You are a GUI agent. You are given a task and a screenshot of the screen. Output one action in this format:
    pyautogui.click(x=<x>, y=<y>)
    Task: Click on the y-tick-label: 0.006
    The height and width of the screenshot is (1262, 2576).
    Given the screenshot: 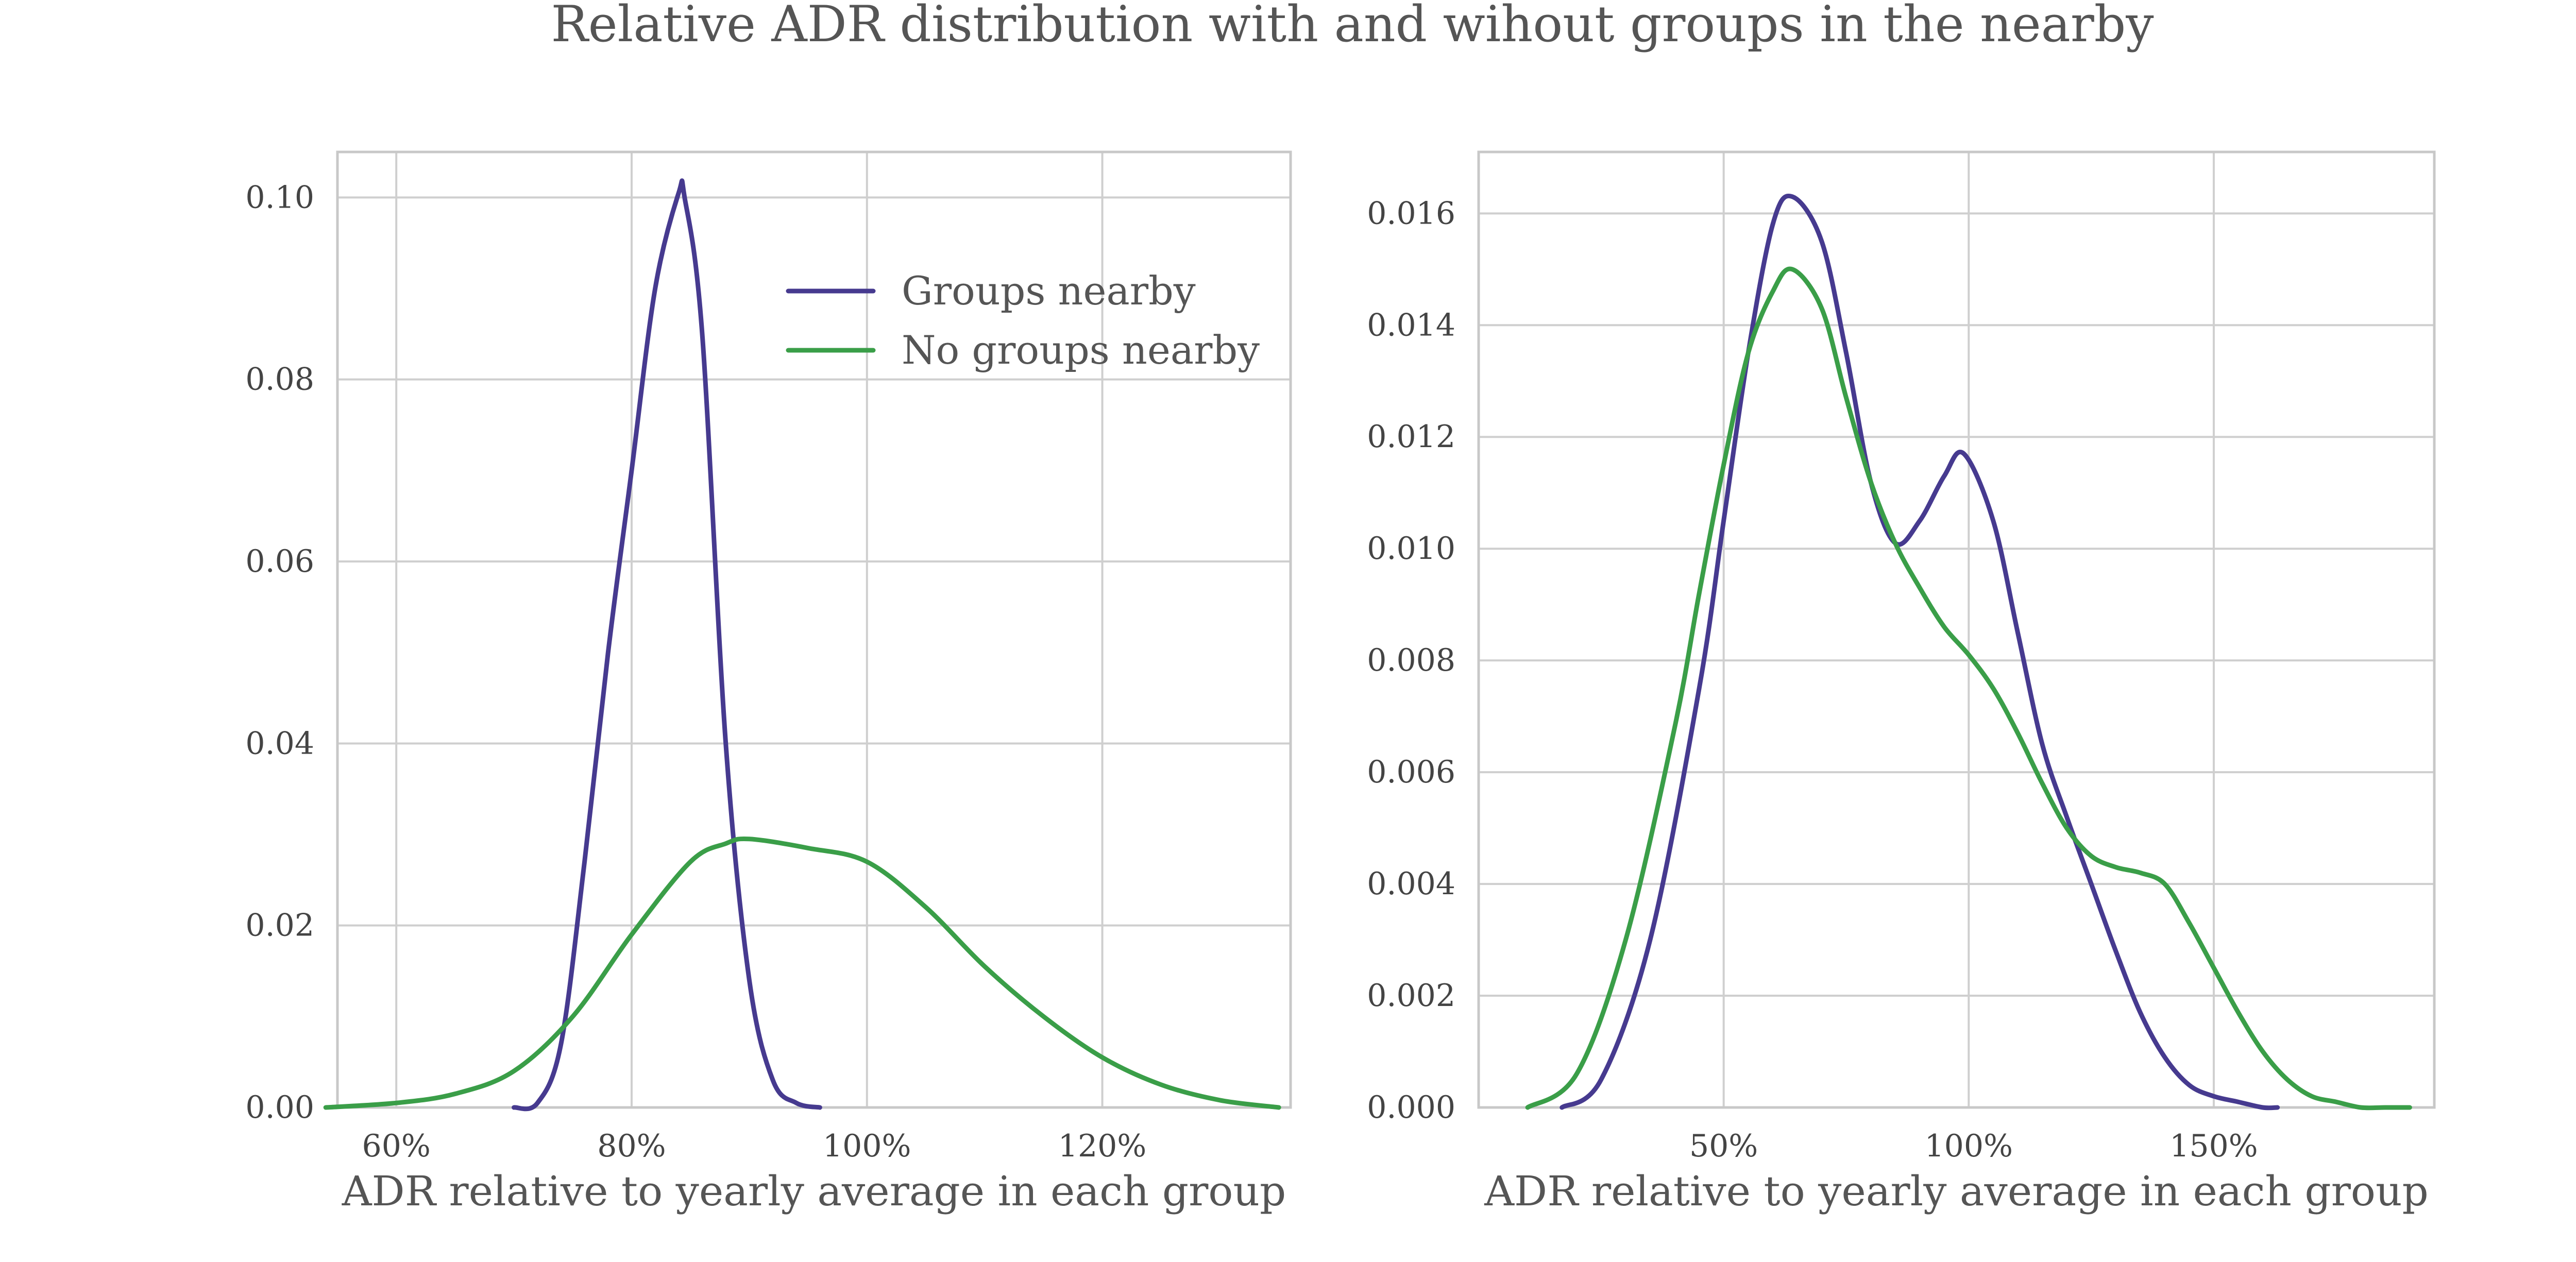 What is the action you would take?
    pyautogui.click(x=1411, y=772)
    